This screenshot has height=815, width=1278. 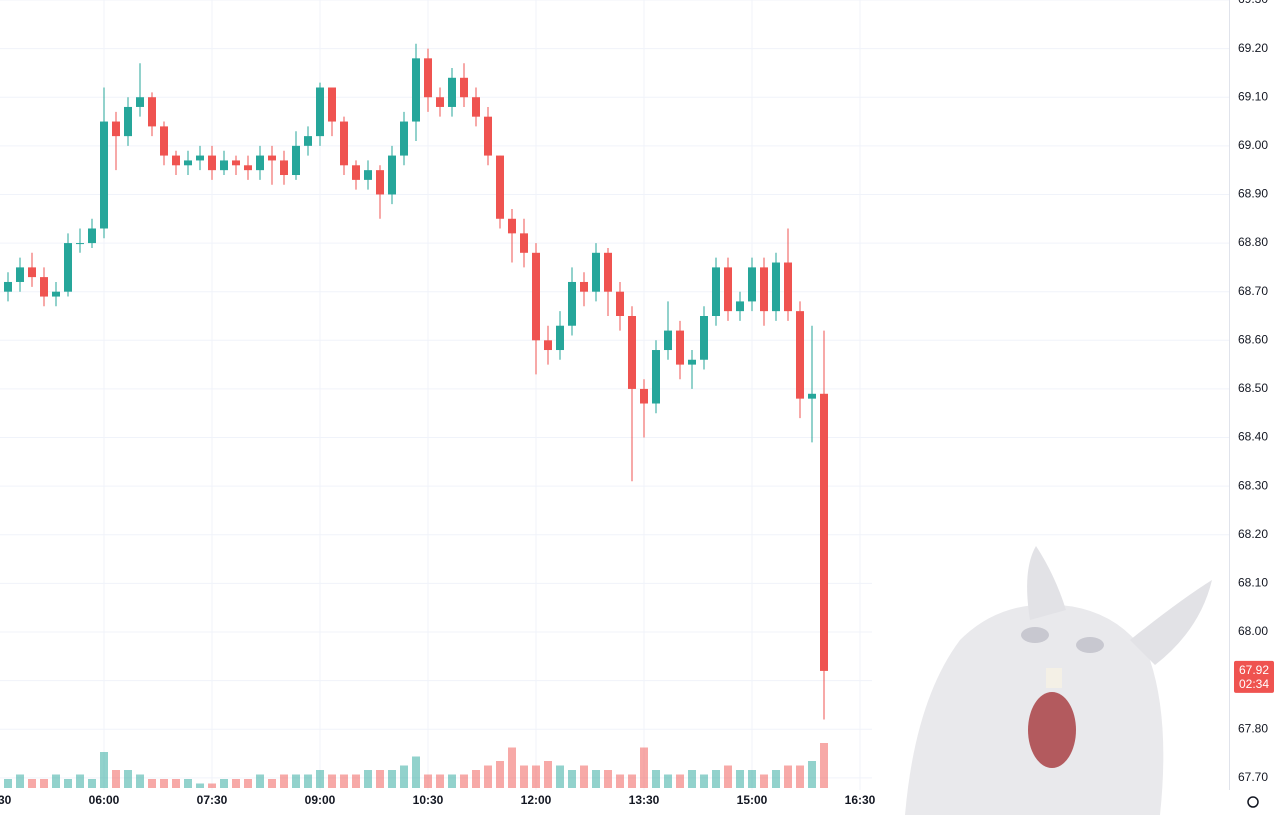 I want to click on countdown-label: 02:34, so click(x=1254, y=684).